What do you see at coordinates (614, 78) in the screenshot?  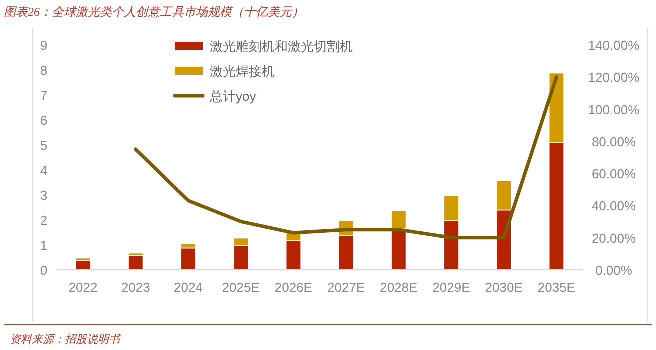 I see `y2-tick-label: 120.00%` at bounding box center [614, 78].